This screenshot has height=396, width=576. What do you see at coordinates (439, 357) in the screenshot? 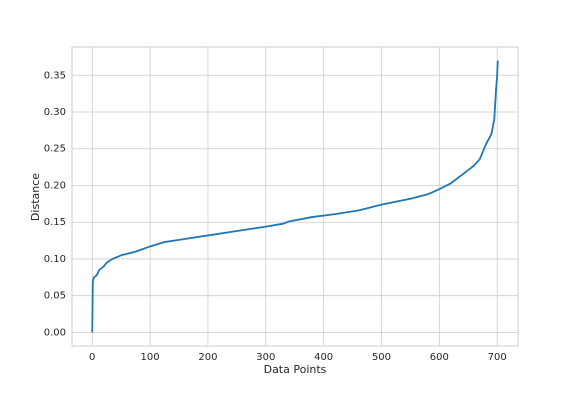
I see `x-tick-label: 600` at bounding box center [439, 357].